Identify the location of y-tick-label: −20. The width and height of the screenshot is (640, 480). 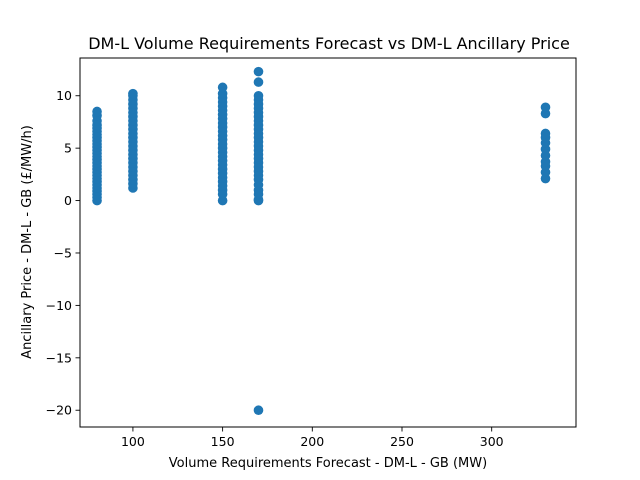
(59, 410).